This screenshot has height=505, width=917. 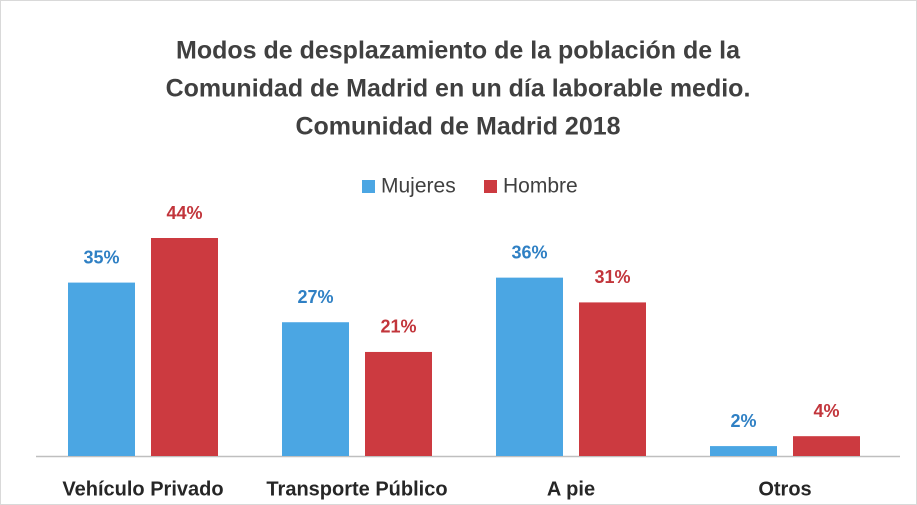 I want to click on chart-title: Comunidad de Madrid 2018, so click(x=457, y=127).